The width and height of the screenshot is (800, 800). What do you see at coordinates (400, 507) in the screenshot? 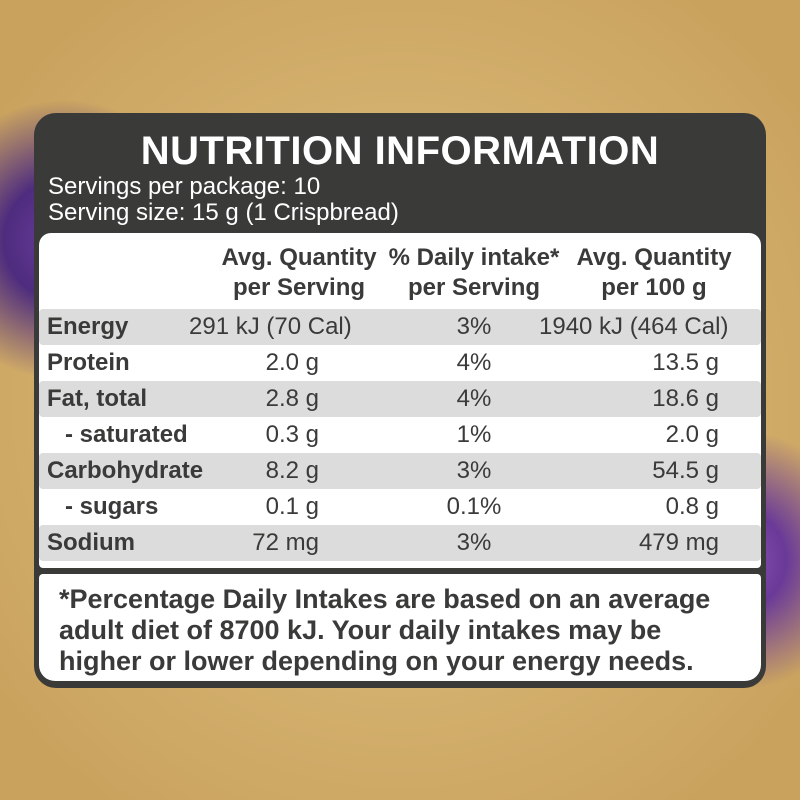
I see `table-row-sugars: - sugars 0.1 g 0.1% 0.8 g` at bounding box center [400, 507].